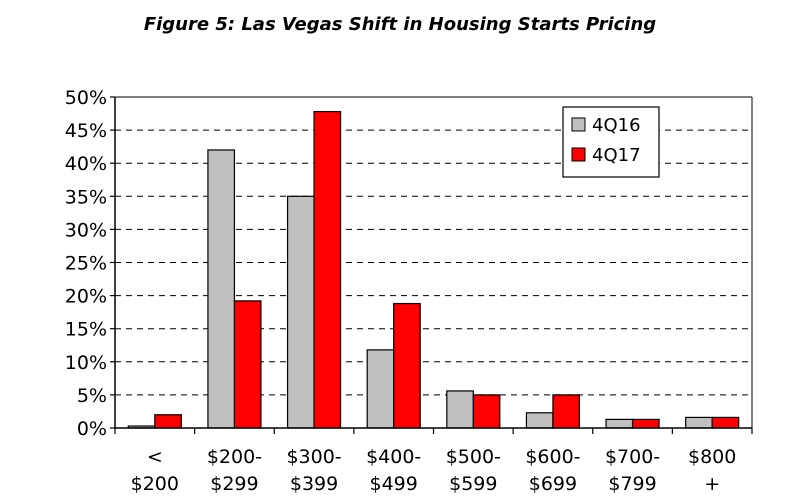 Image resolution: width=800 pixels, height=500 pixels. What do you see at coordinates (155, 470) in the screenshot?
I see `x-tick-label: < $200` at bounding box center [155, 470].